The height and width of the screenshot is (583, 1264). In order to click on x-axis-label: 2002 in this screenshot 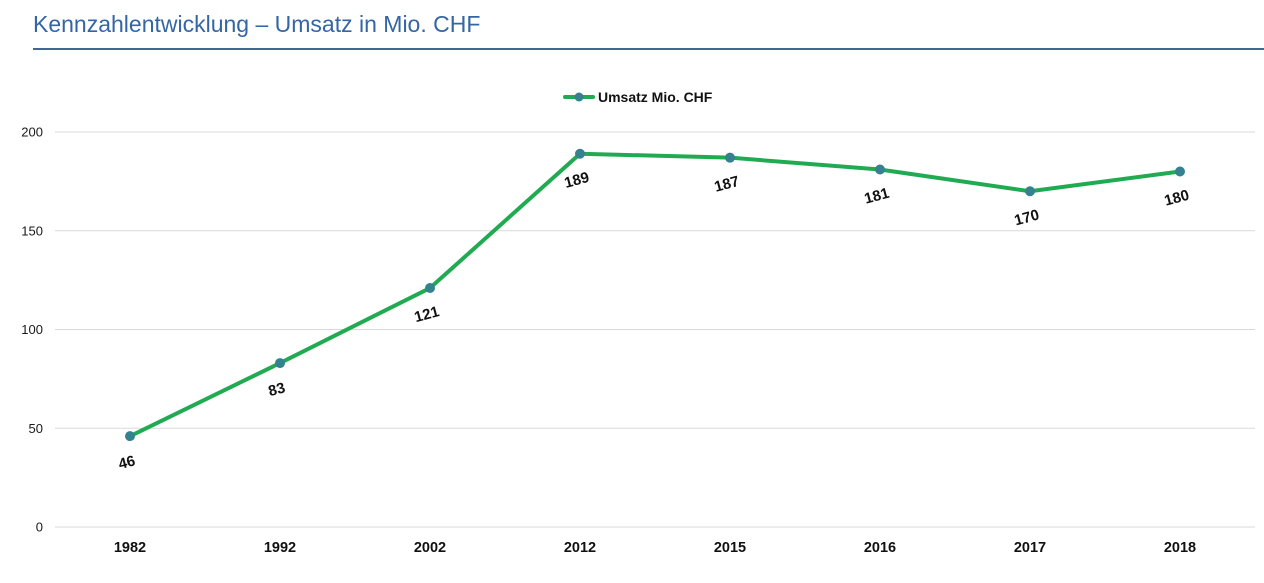, I will do `click(430, 548)`.